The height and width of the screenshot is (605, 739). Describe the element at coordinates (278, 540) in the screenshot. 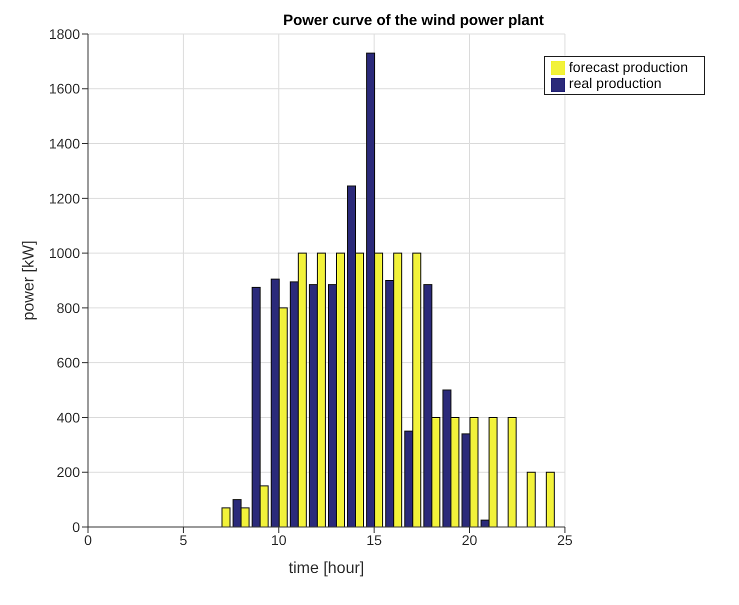

I see `x-tick-label: 10` at that location.